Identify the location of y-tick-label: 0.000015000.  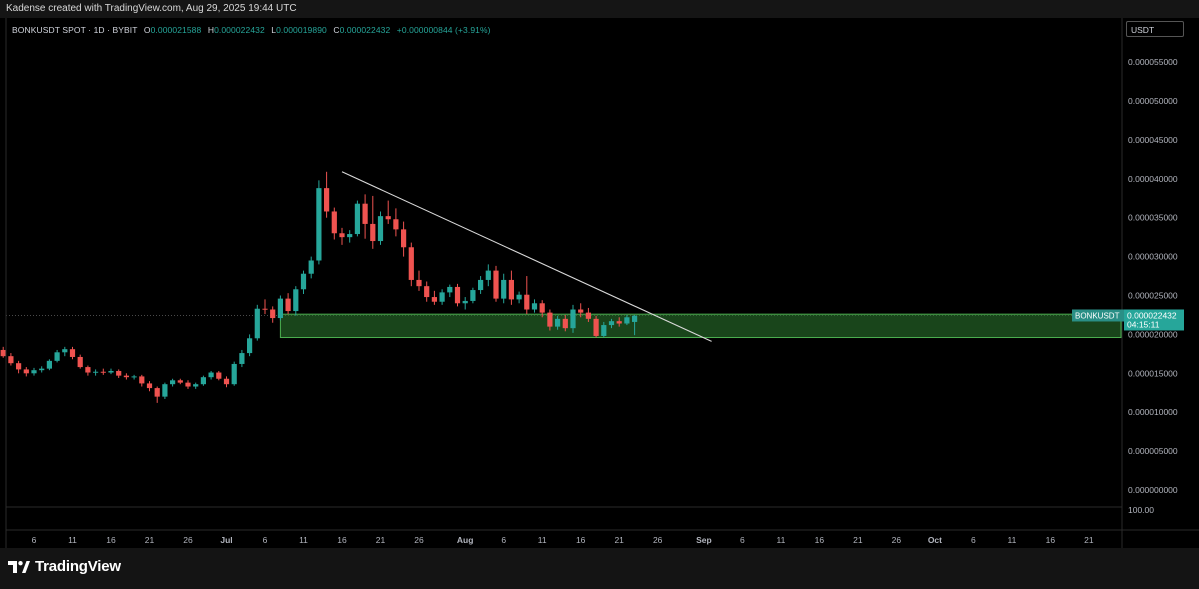
(1153, 373).